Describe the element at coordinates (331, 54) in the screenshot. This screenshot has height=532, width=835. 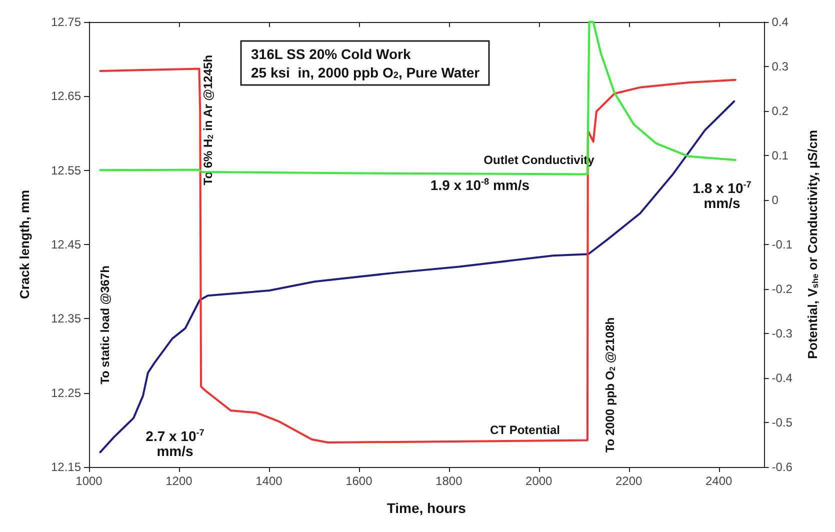
I see `text: 316L SS 20% Cold Work` at that location.